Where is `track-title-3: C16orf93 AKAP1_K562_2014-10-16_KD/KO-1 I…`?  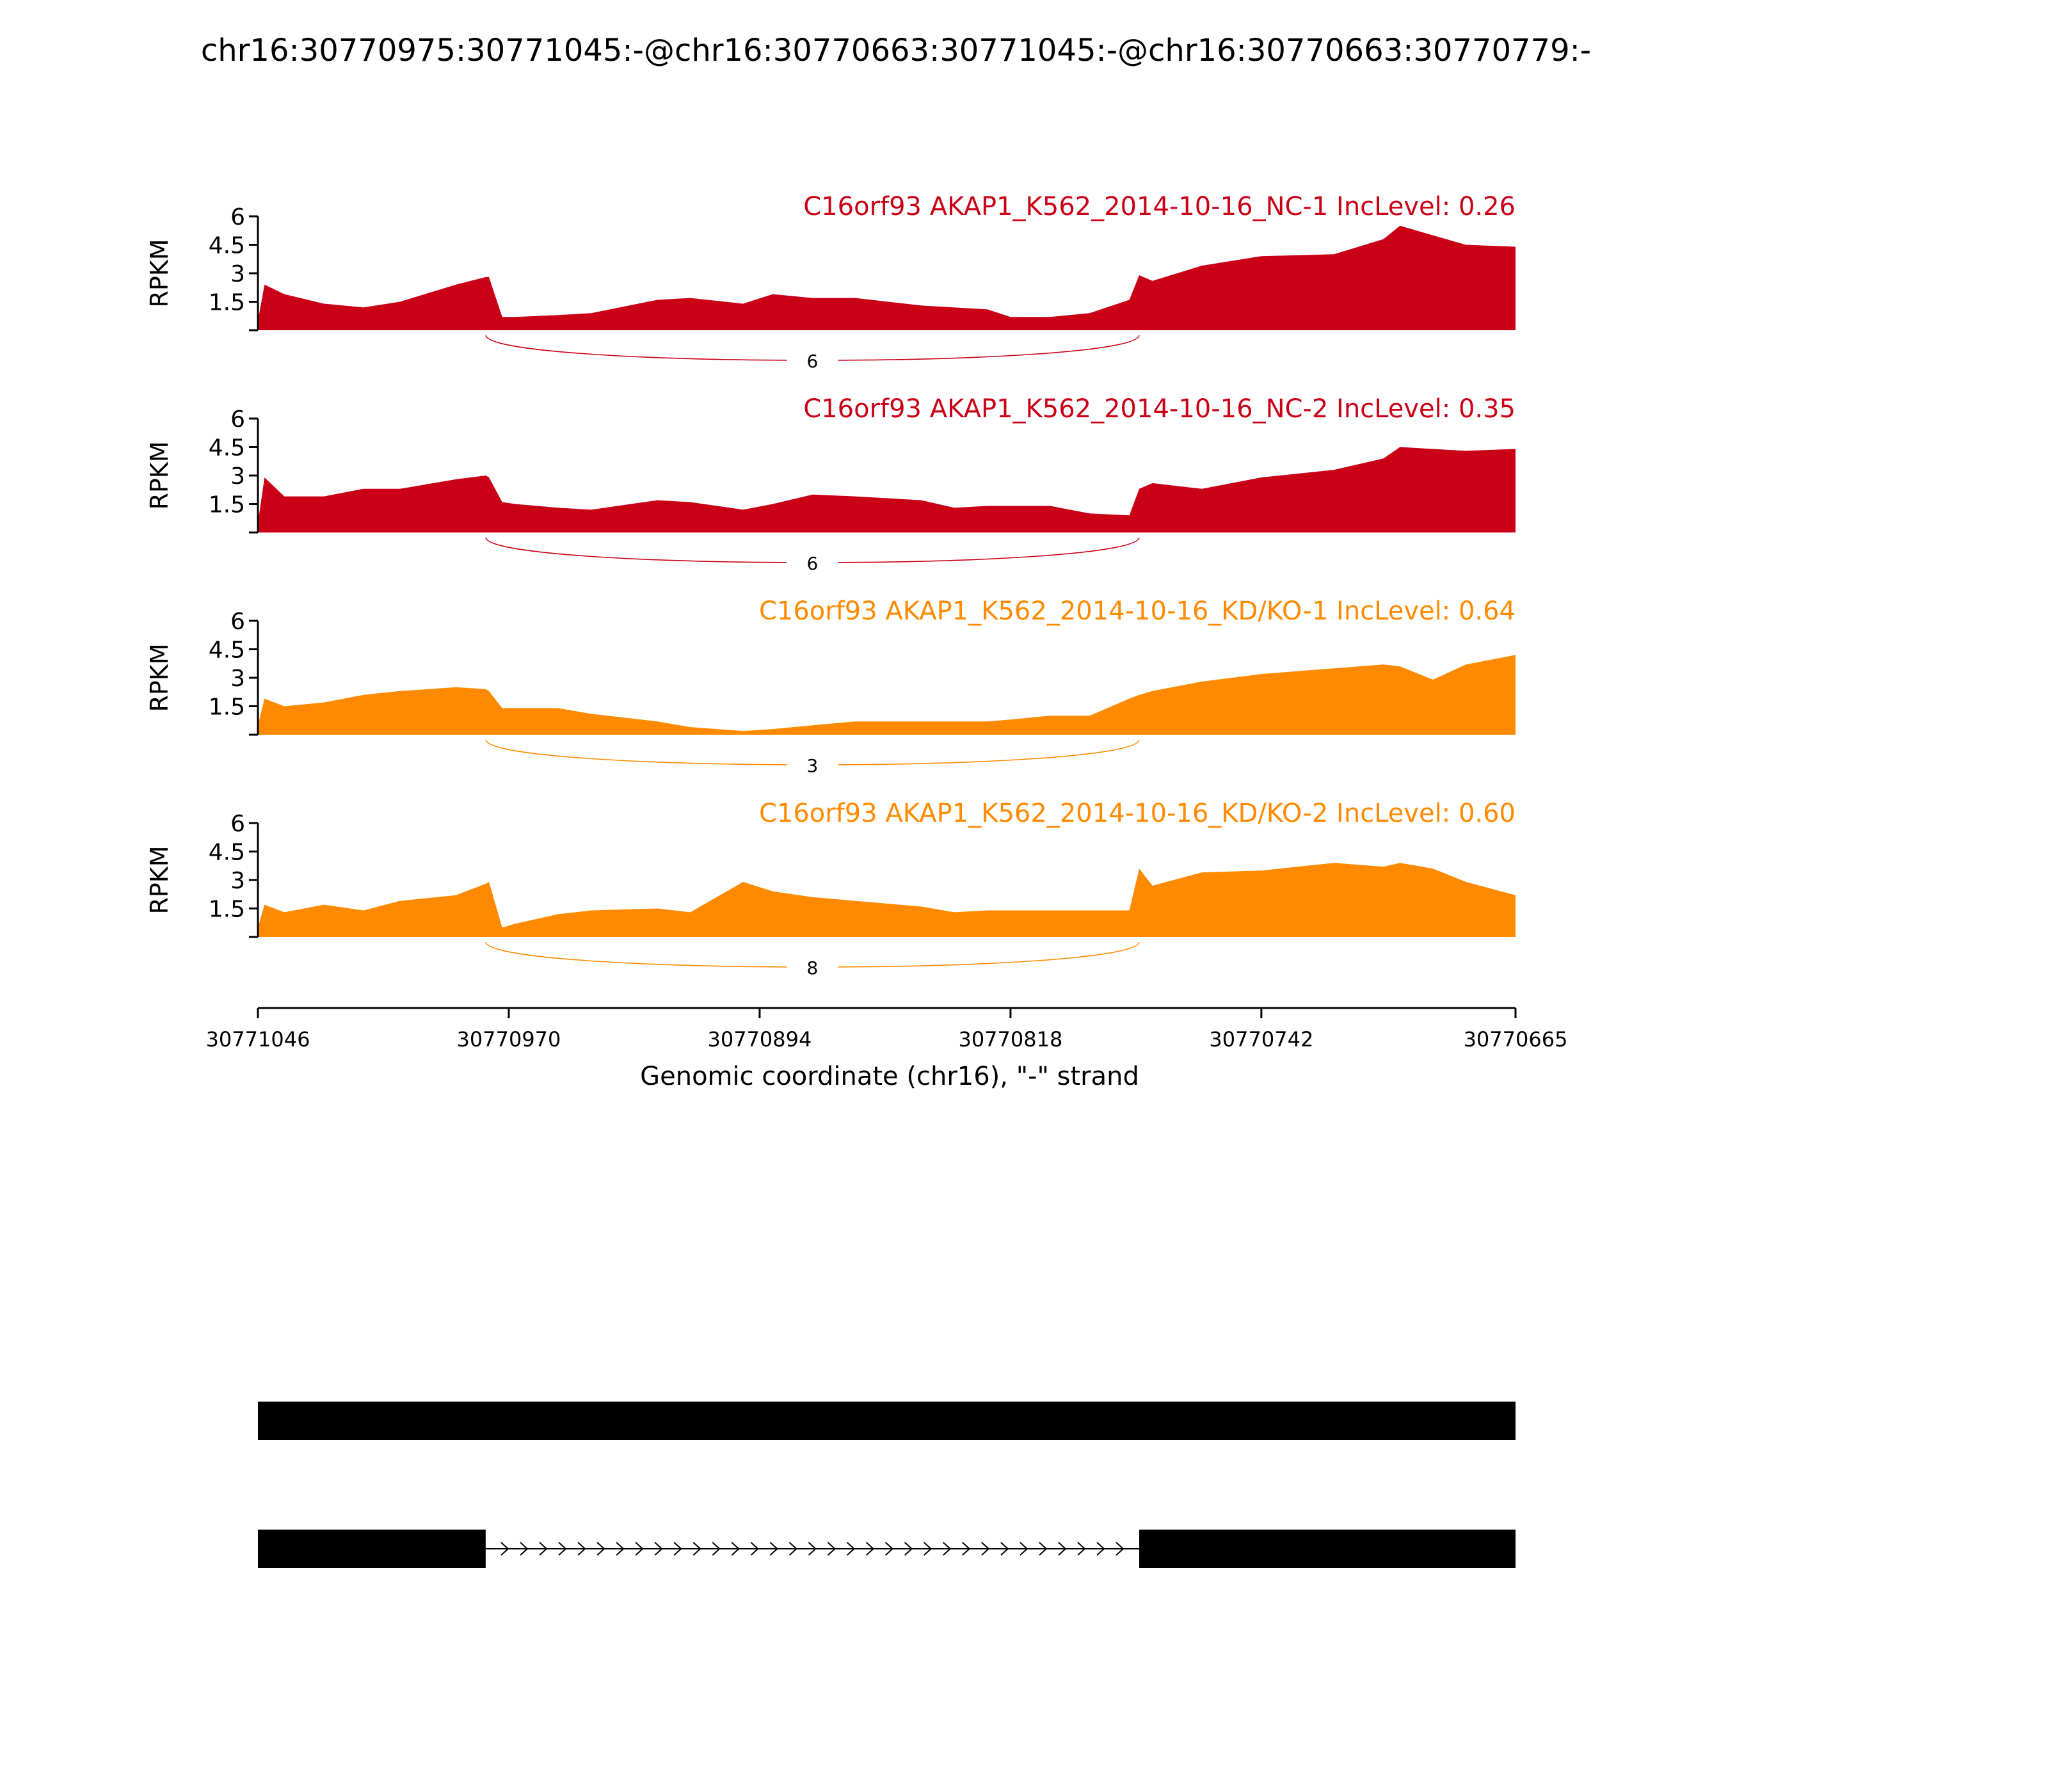
track-title-3: C16orf93 AKAP1_K562_2014-10-16_KD/KO-1 I… is located at coordinates (1137, 611).